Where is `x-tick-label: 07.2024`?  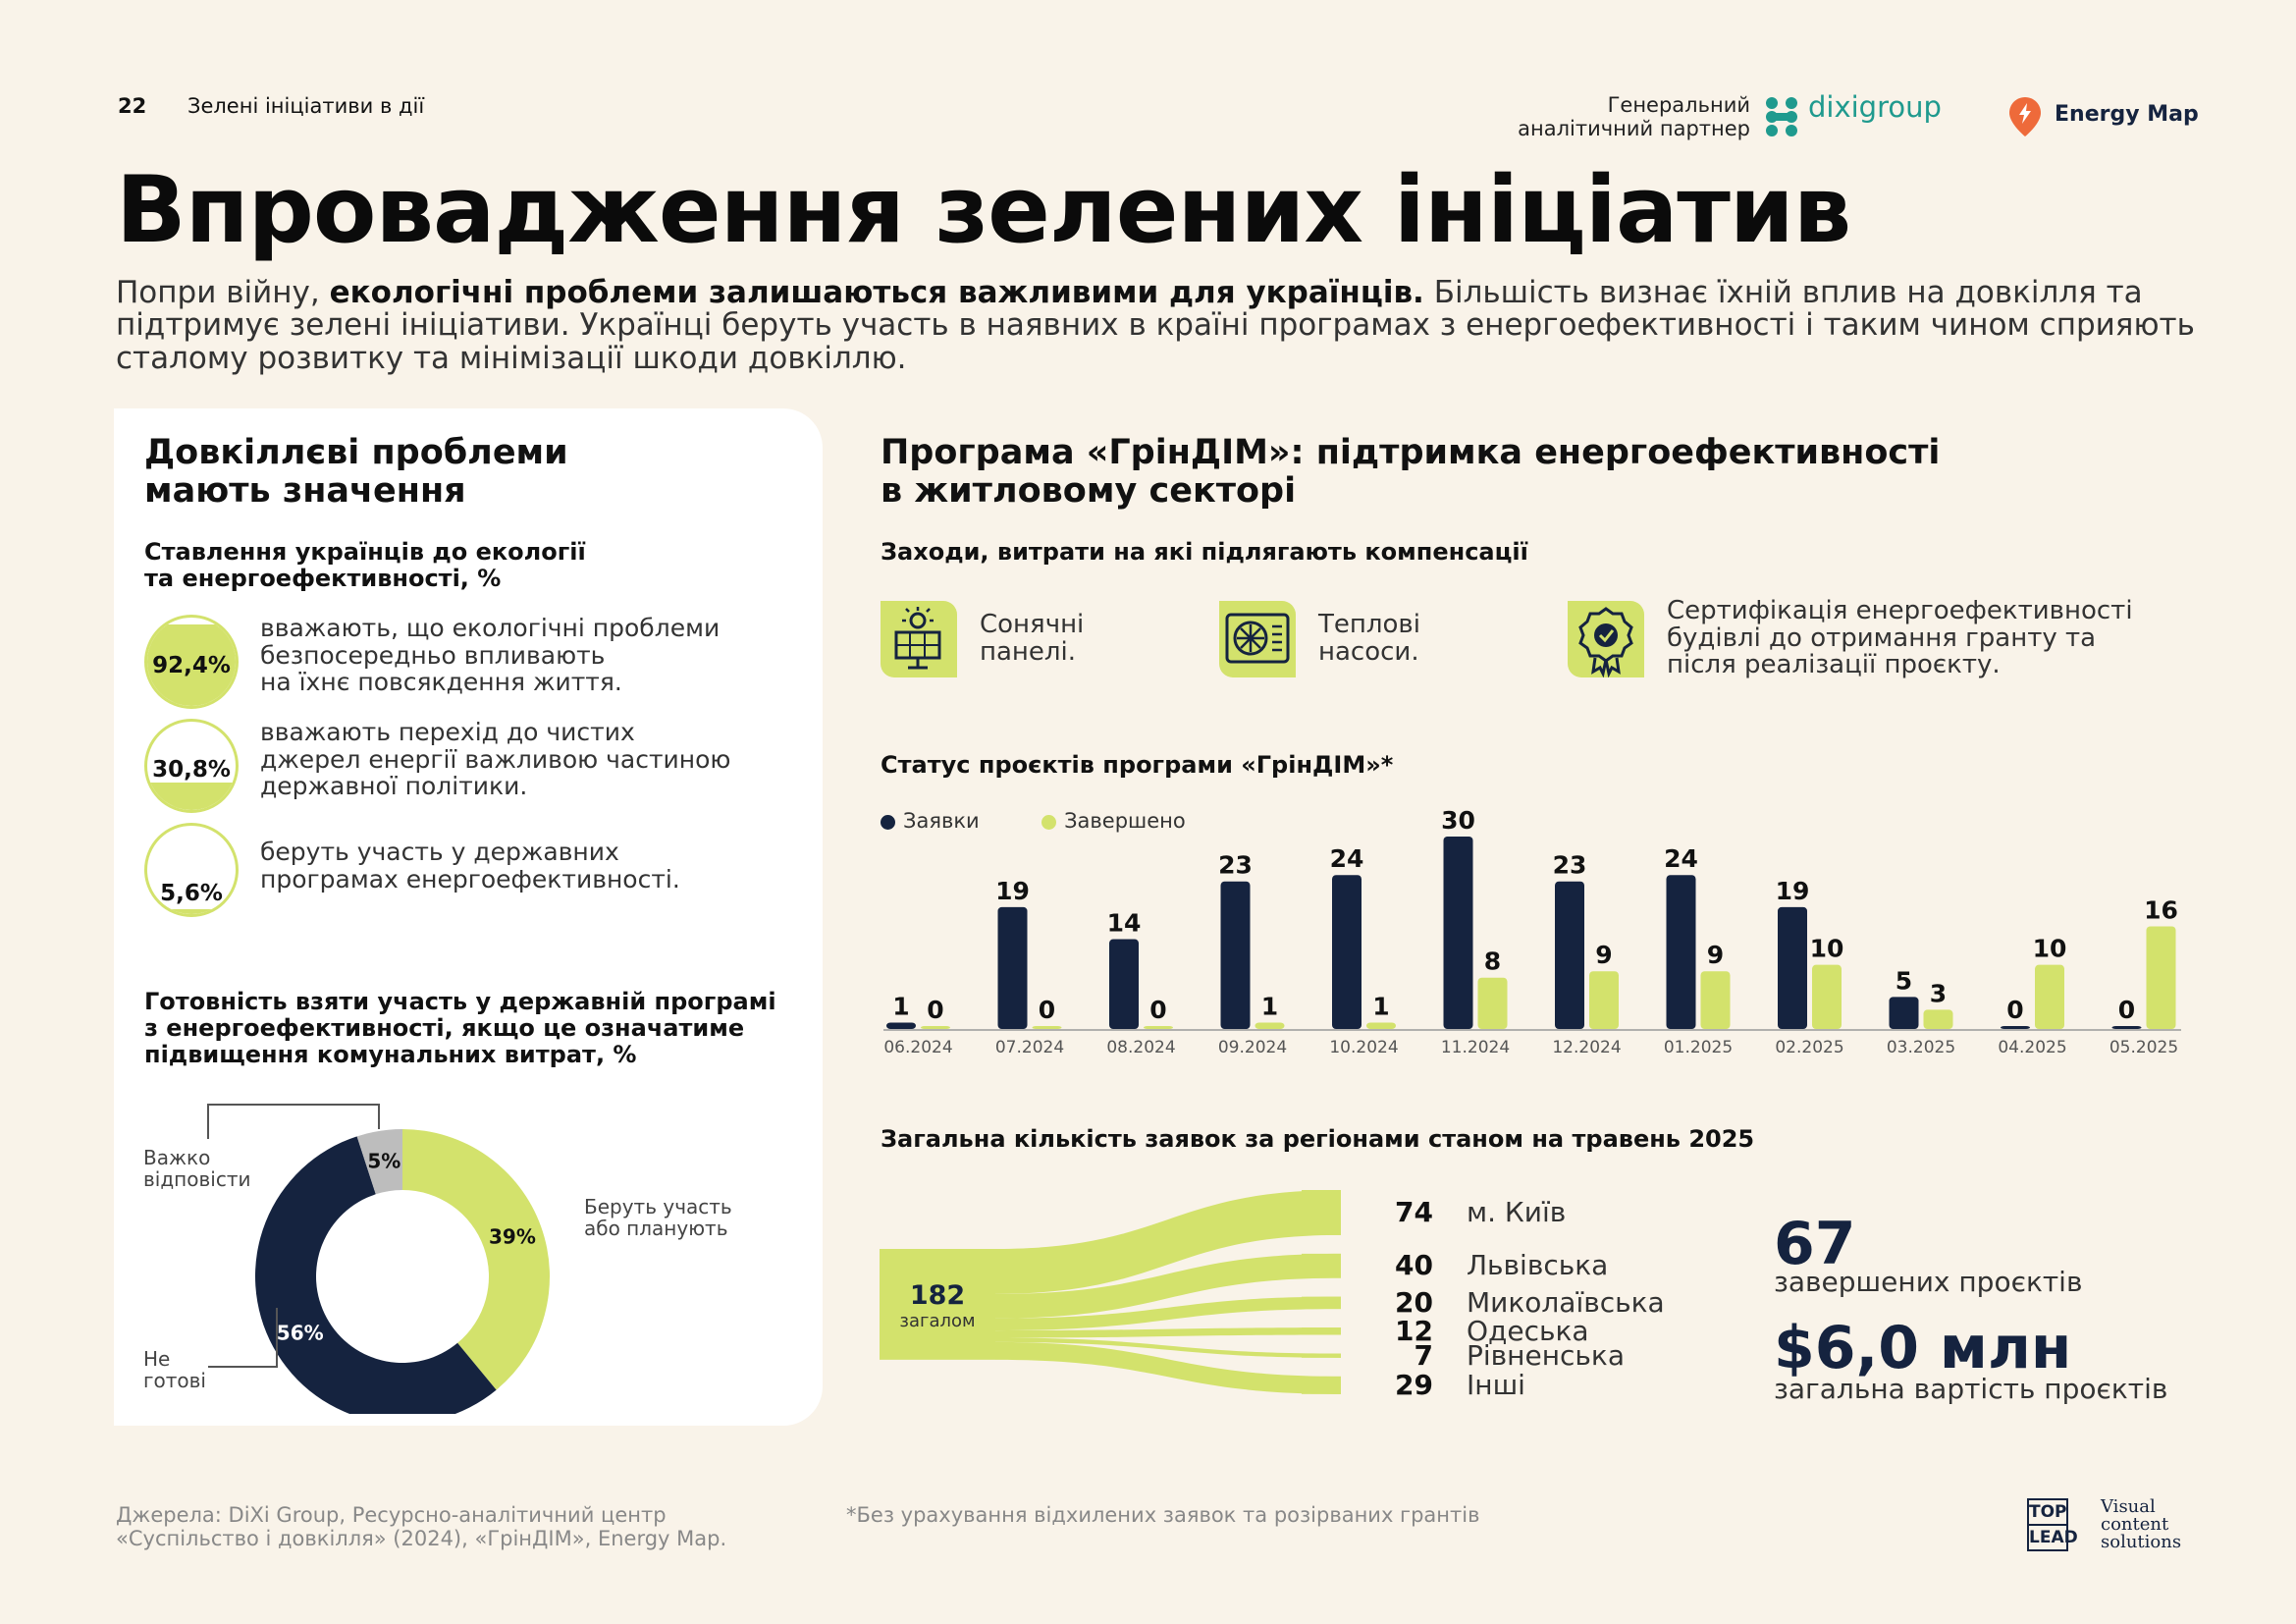 x-tick-label: 07.2024 is located at coordinates (1030, 1047).